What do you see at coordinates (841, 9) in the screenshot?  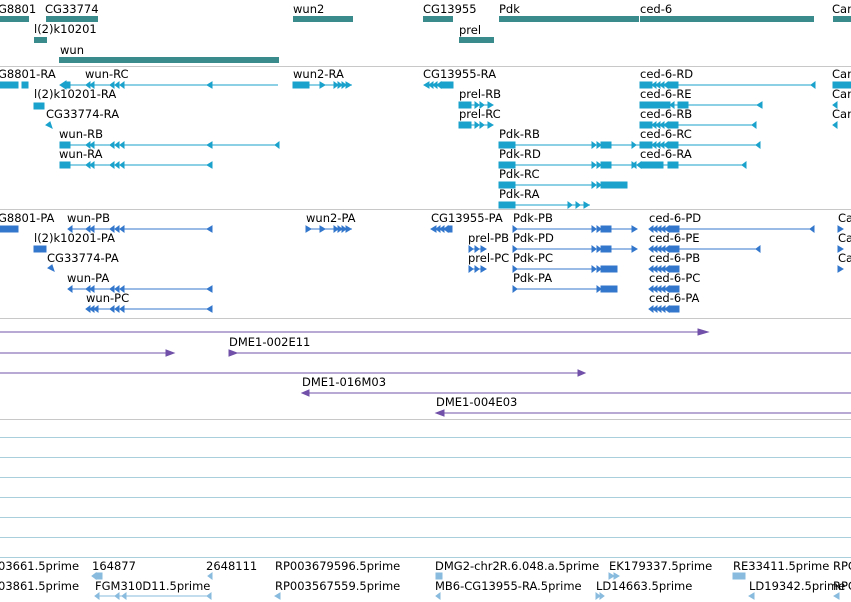 I see `gene-label: Car` at bounding box center [841, 9].